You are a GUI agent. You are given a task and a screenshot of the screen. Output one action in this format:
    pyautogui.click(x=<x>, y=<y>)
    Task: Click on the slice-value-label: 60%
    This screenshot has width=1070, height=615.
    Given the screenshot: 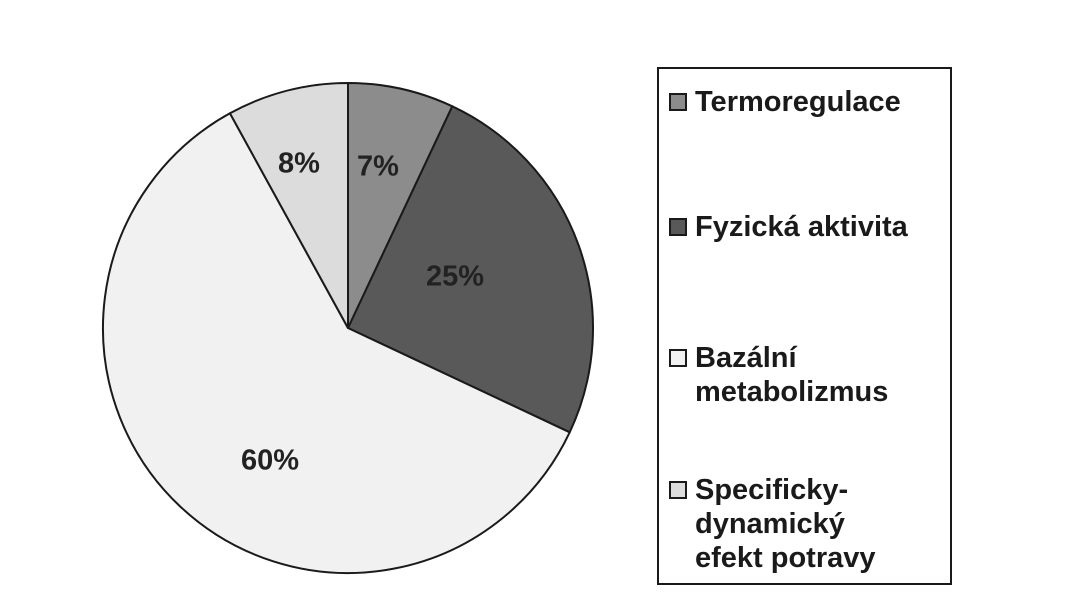 What is the action you would take?
    pyautogui.click(x=270, y=461)
    